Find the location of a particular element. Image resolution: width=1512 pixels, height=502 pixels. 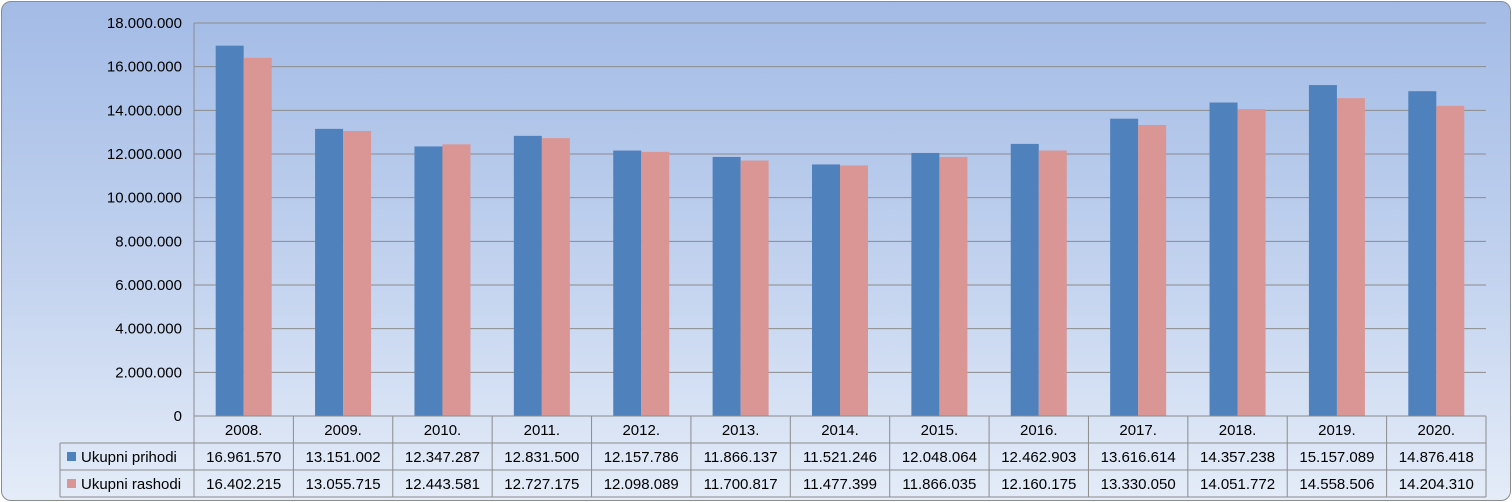

data-label: 13.055.715 is located at coordinates (343, 484).